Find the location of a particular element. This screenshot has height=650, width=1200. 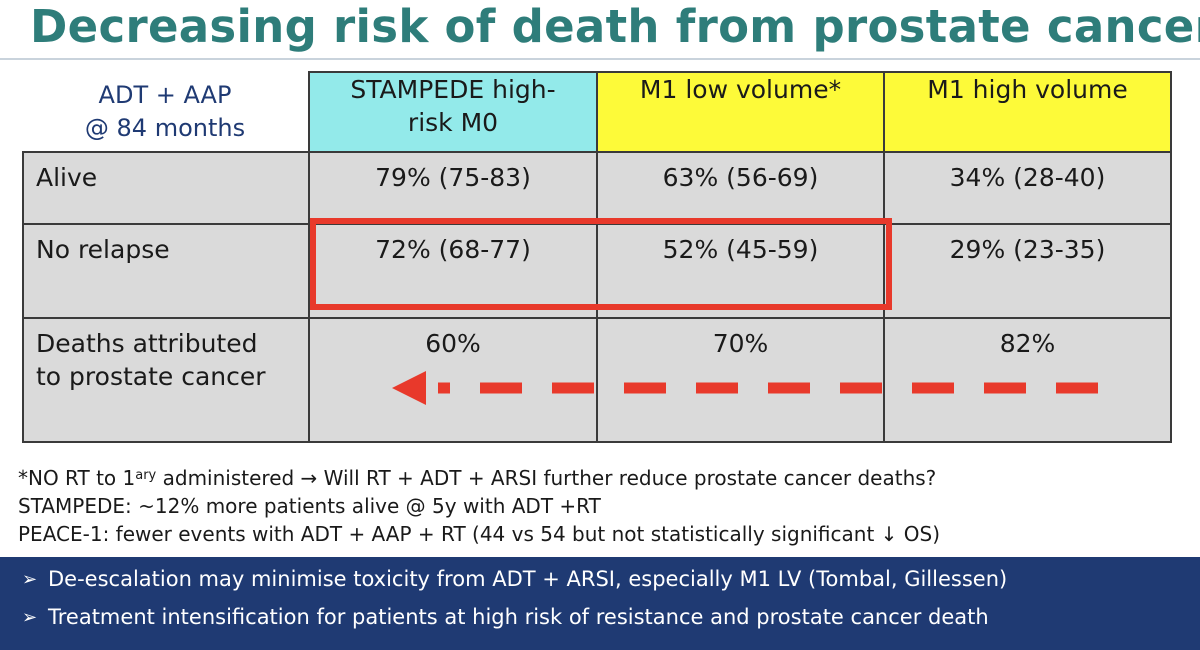

column-header-m1-low-volume: M1 low volume* is located at coordinates (740, 112).